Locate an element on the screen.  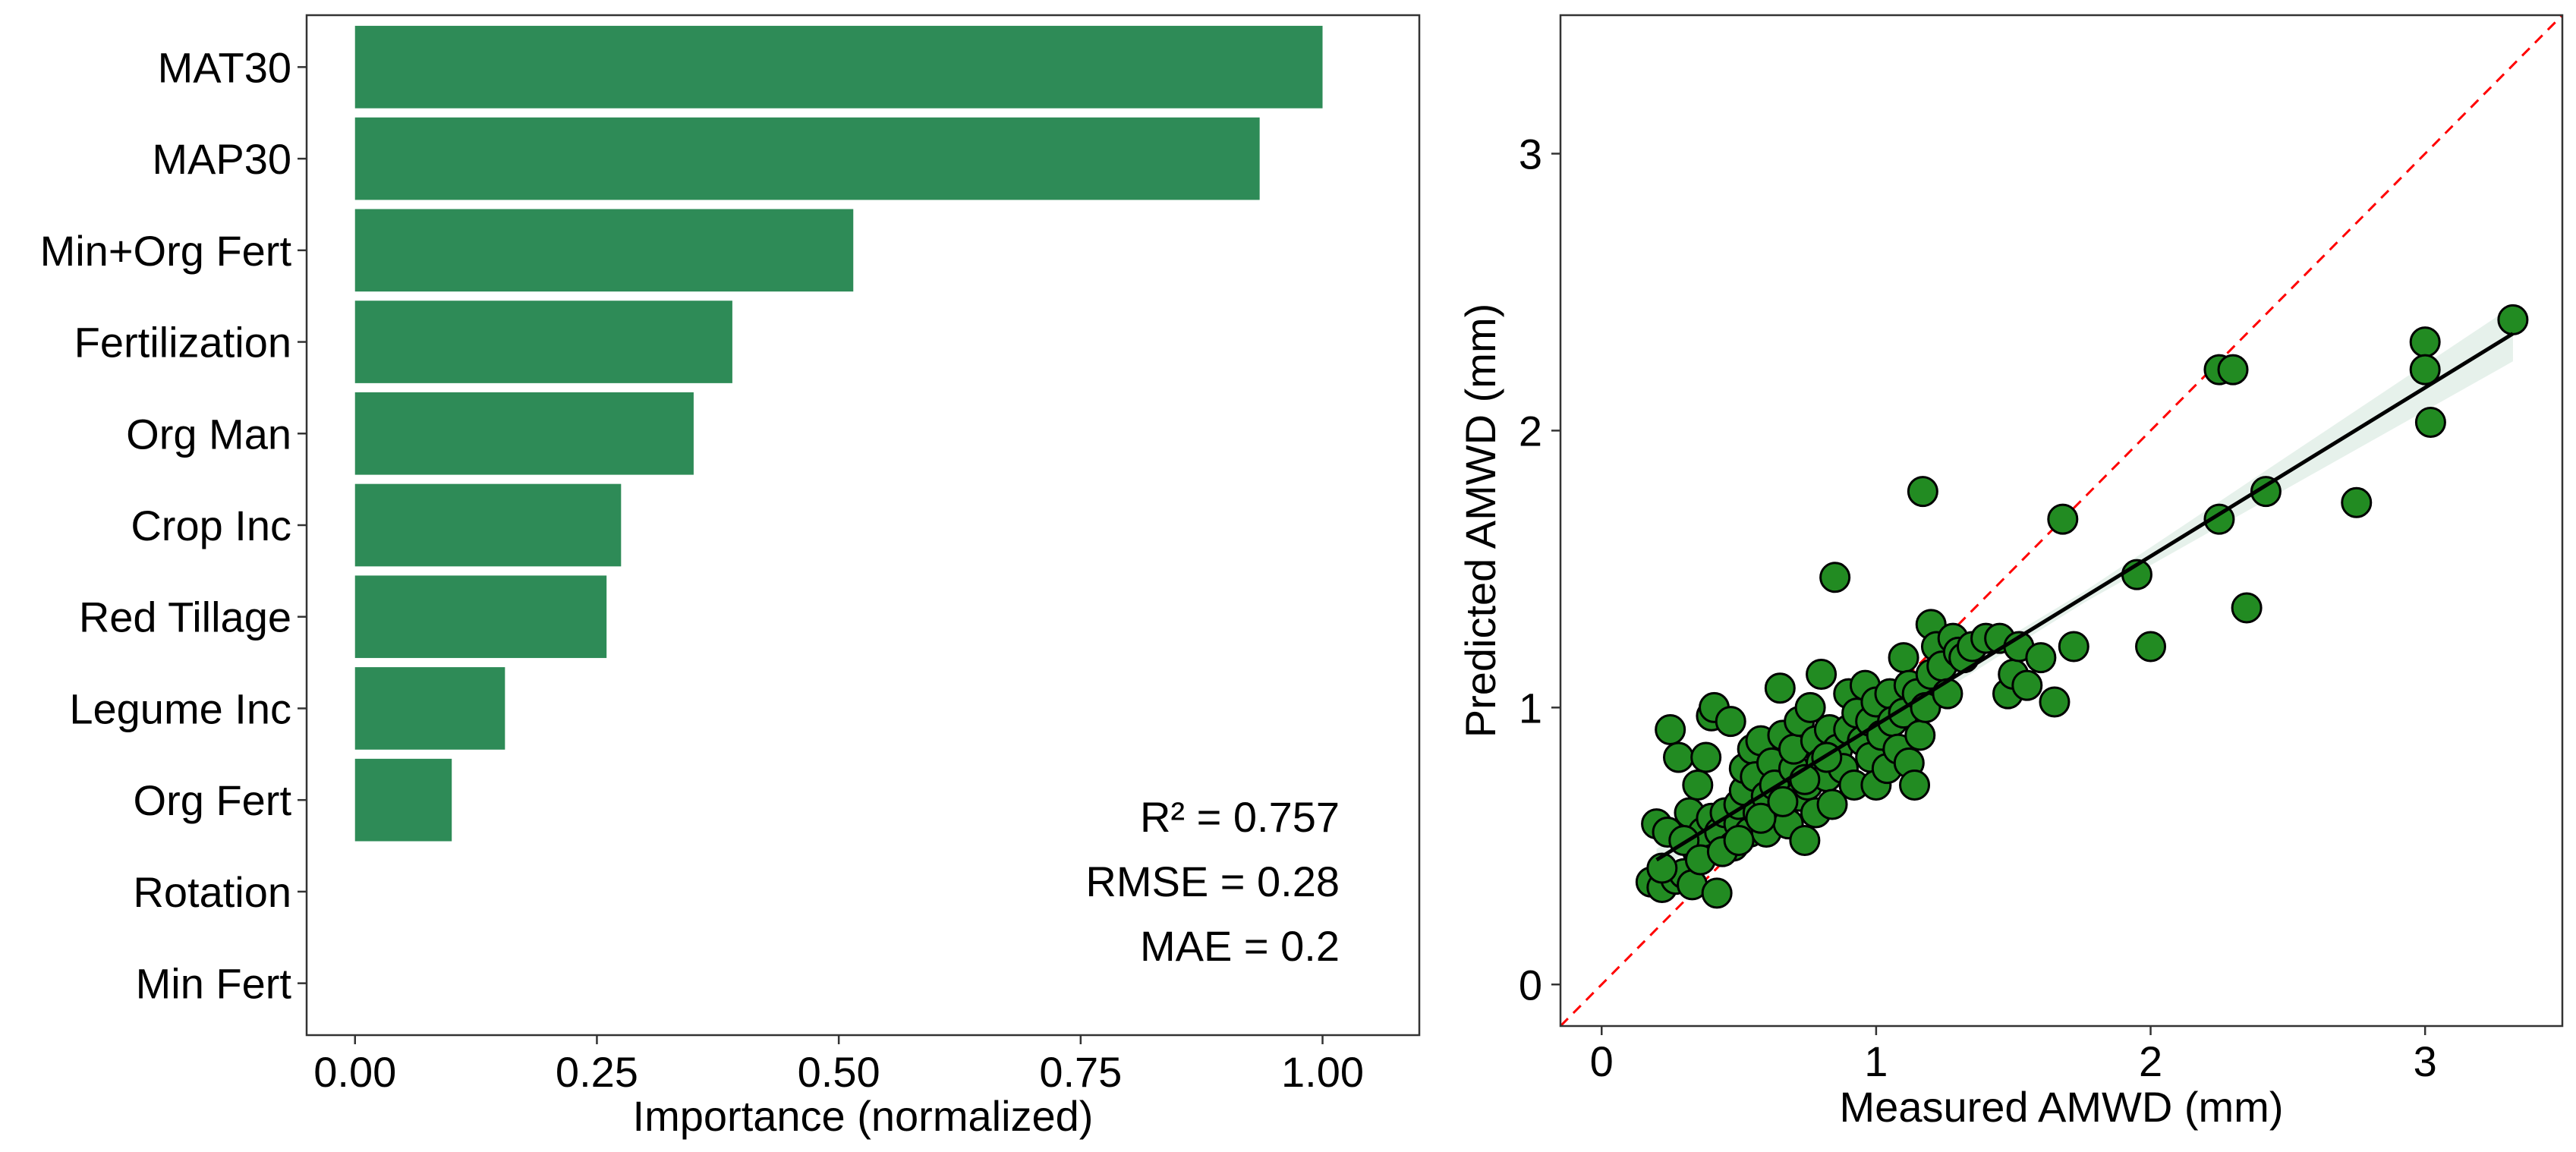
x-tick-label: 0.25 is located at coordinates (597, 1072).